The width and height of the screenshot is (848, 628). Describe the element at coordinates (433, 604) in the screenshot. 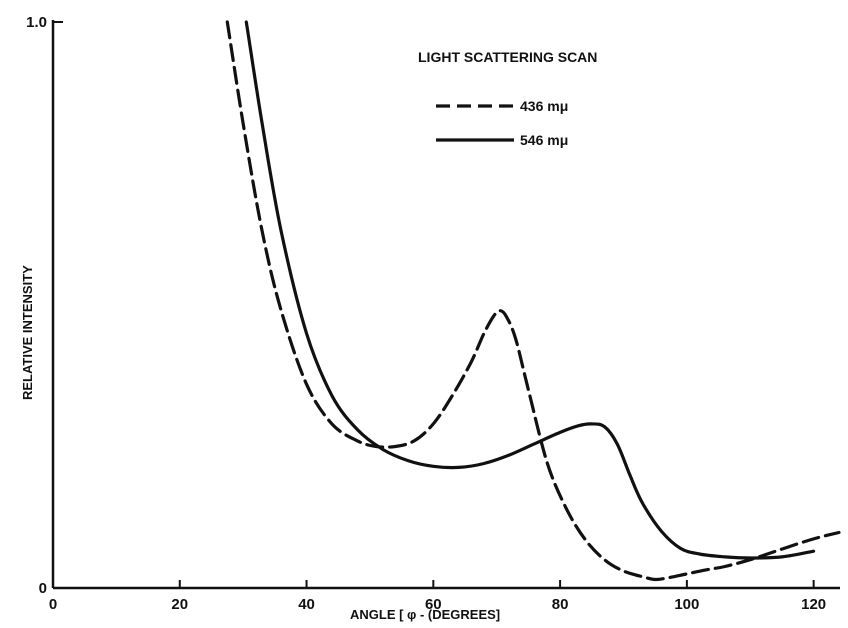

I see `x-tick-label: 60` at that location.